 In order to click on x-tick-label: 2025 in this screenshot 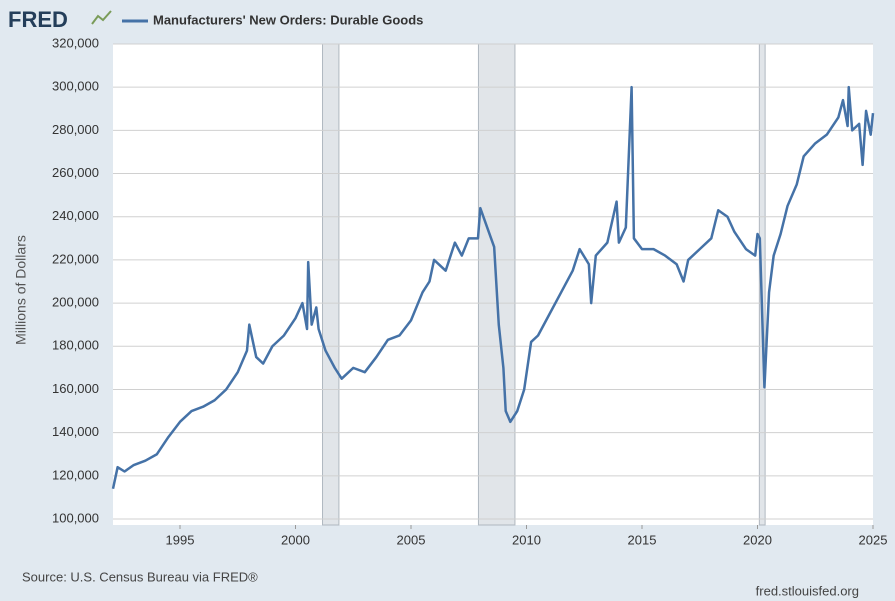, I will do `click(873, 539)`.